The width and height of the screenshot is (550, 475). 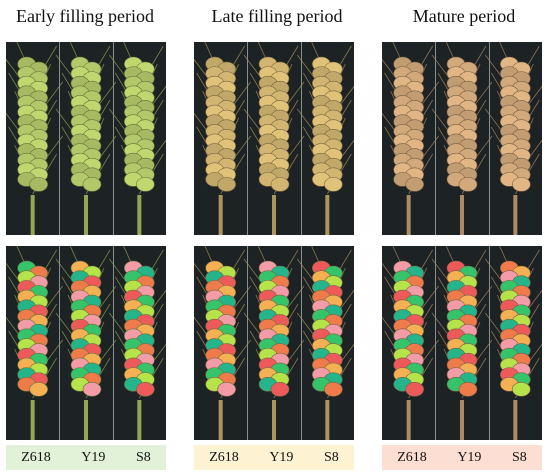 I want to click on photo-early-original, so click(x=86, y=138).